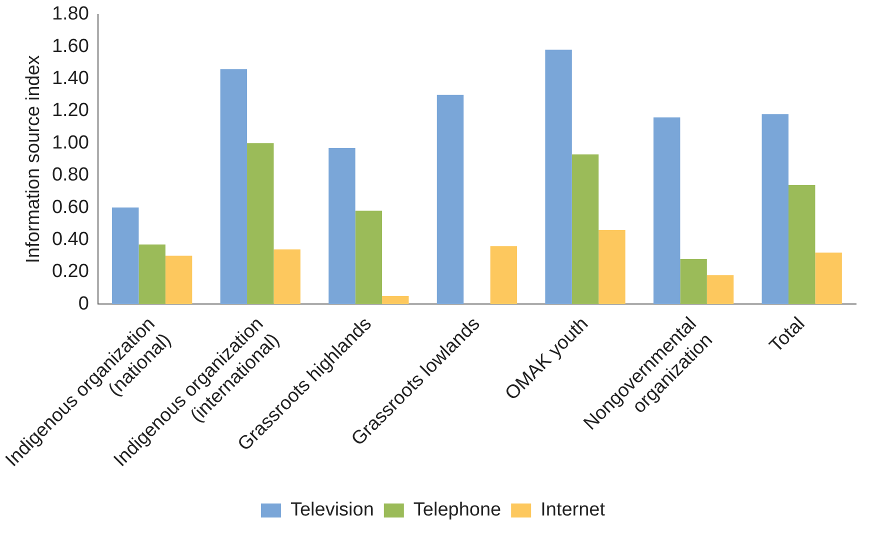 Image resolution: width=876 pixels, height=534 pixels. I want to click on y-tick-label: 0.20, so click(70, 271).